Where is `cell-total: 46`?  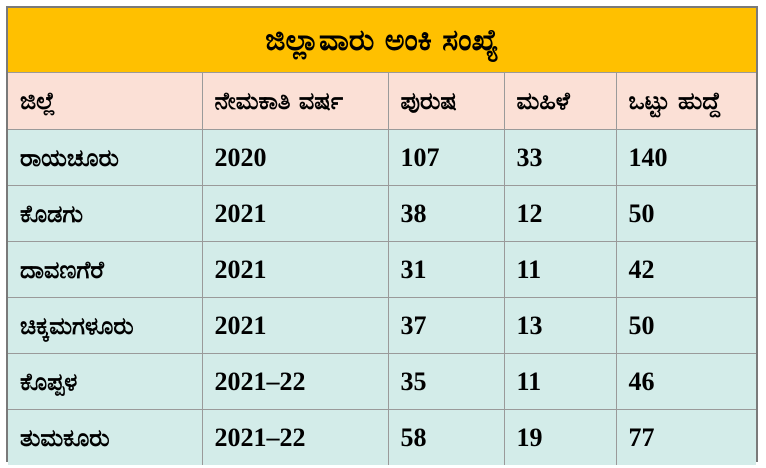 cell-total: 46 is located at coordinates (685, 381).